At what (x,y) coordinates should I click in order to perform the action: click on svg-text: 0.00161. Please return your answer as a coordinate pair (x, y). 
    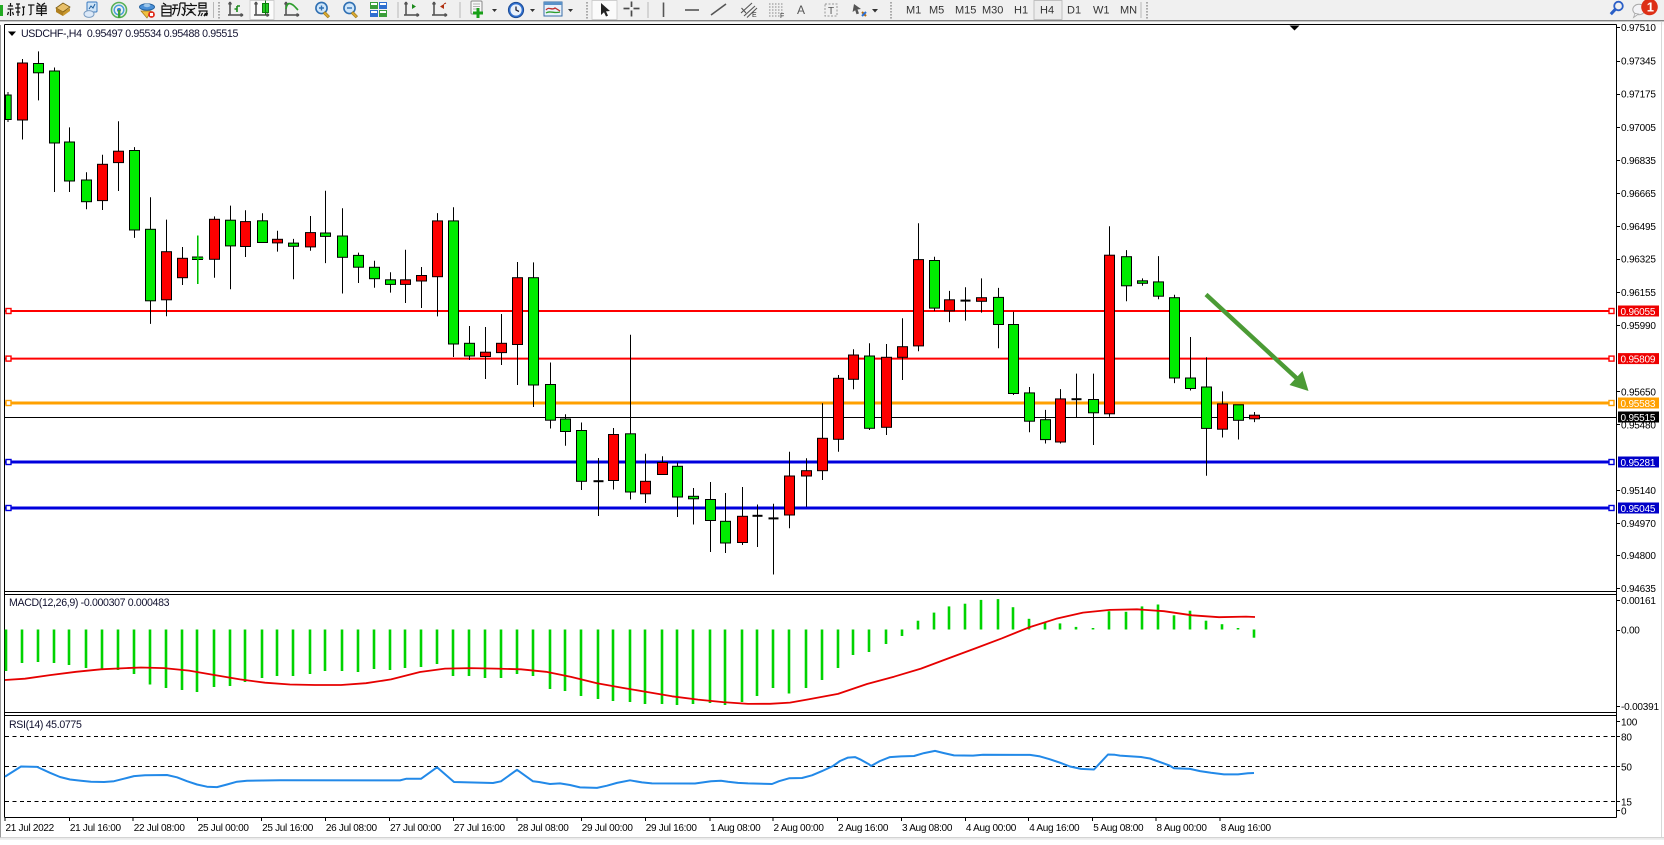
    Looking at the image, I should click on (1638, 601).